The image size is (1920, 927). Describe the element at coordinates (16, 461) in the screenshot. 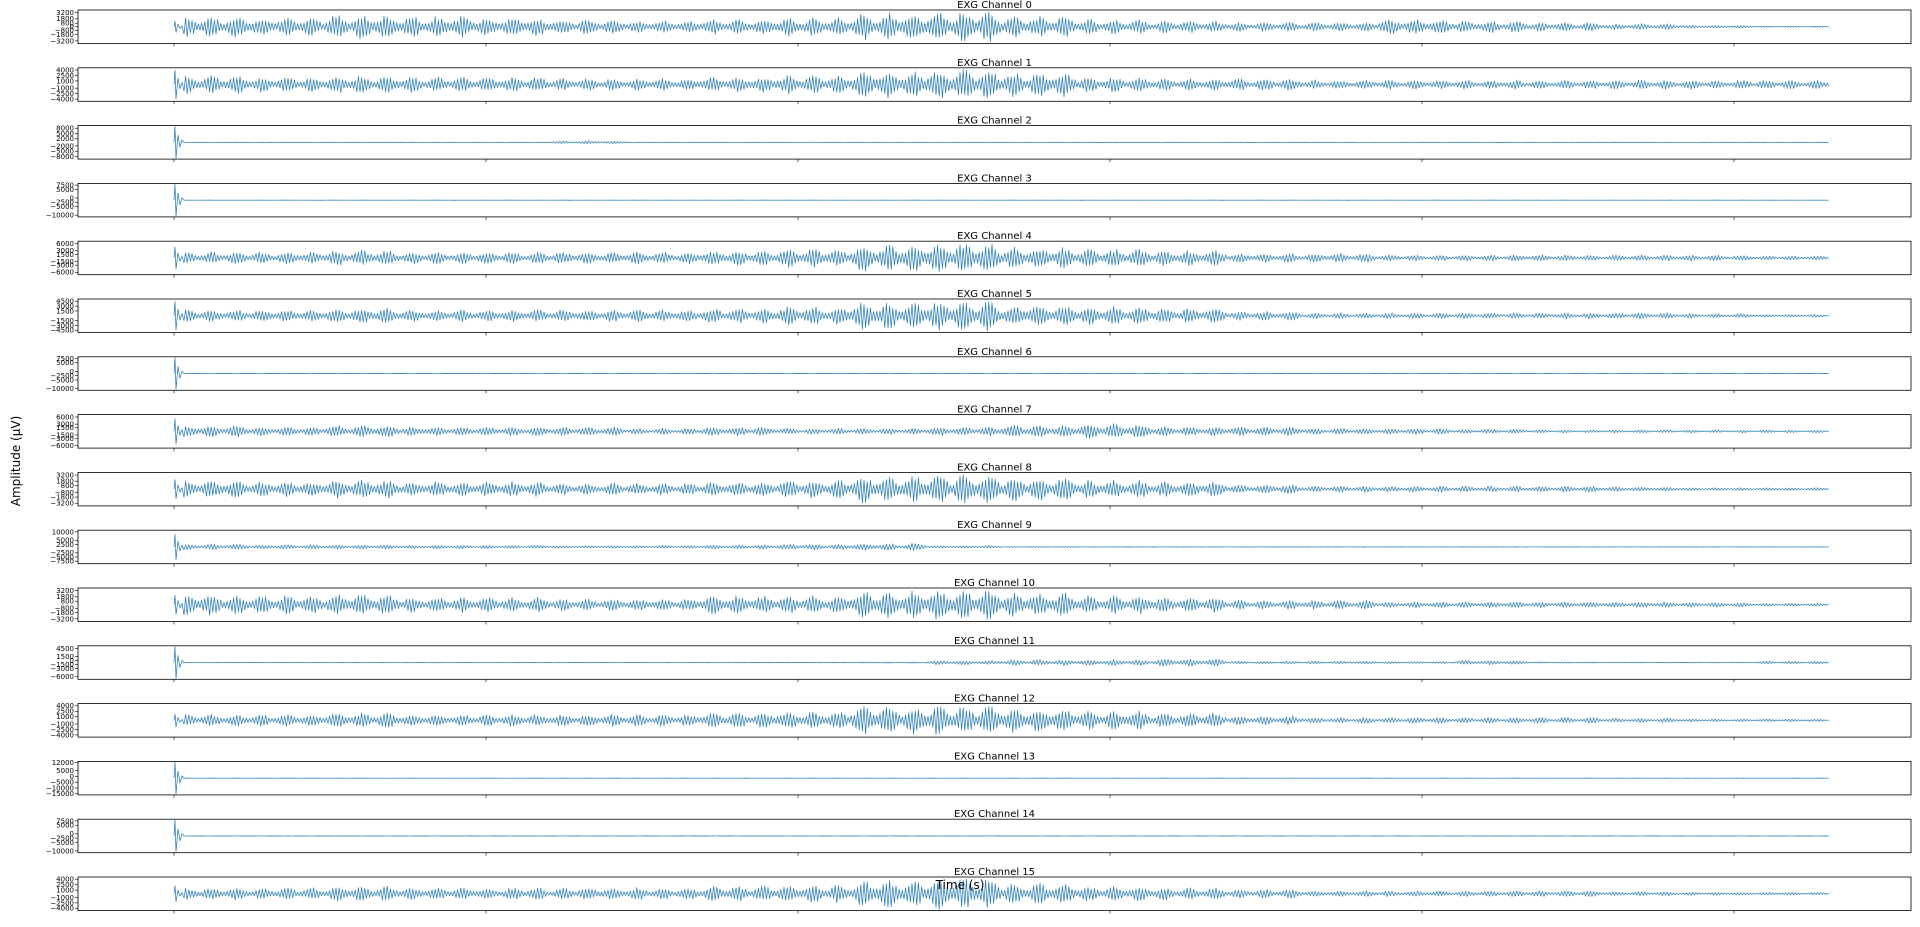

I see `y-axis-title: Amplitude (μV)` at that location.